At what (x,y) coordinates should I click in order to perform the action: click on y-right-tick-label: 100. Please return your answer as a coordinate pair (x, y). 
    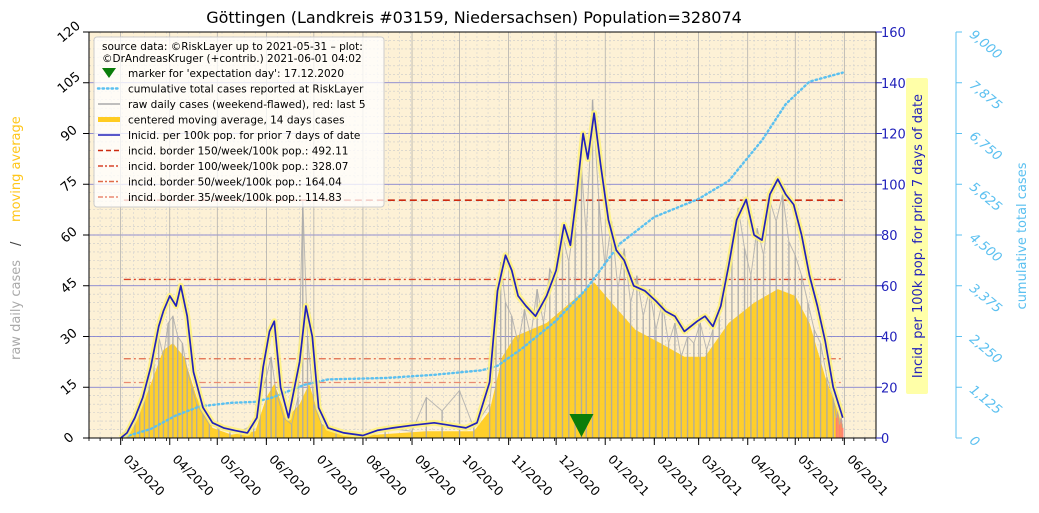
    Looking at the image, I should click on (893, 185).